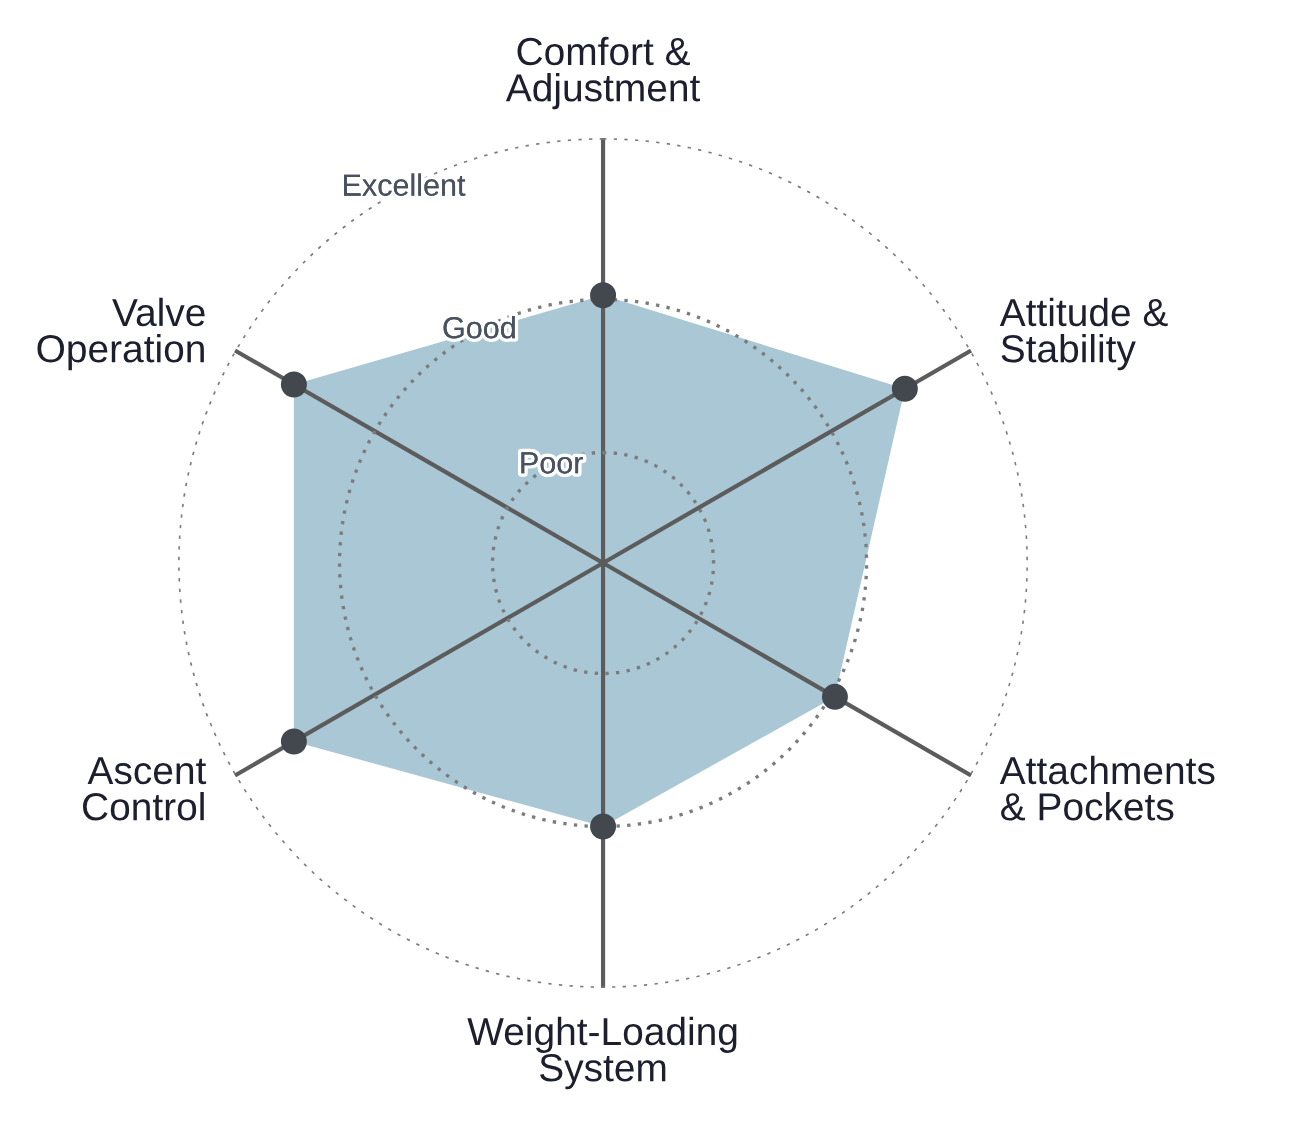  What do you see at coordinates (552, 463) in the screenshot?
I see `y-tick-label: Poor` at bounding box center [552, 463].